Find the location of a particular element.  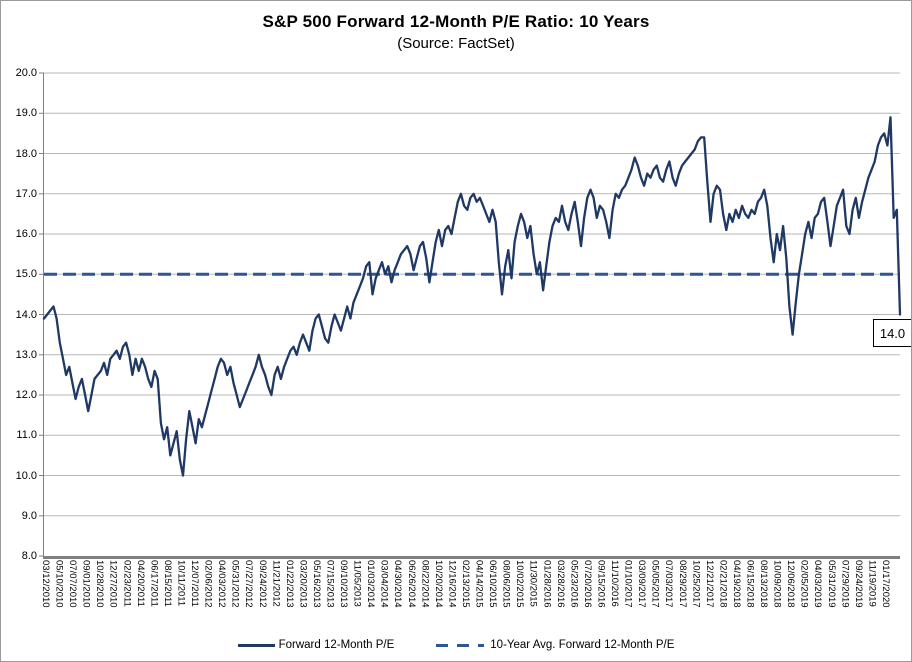

last-value-callout: 14.0 is located at coordinates (892, 333).